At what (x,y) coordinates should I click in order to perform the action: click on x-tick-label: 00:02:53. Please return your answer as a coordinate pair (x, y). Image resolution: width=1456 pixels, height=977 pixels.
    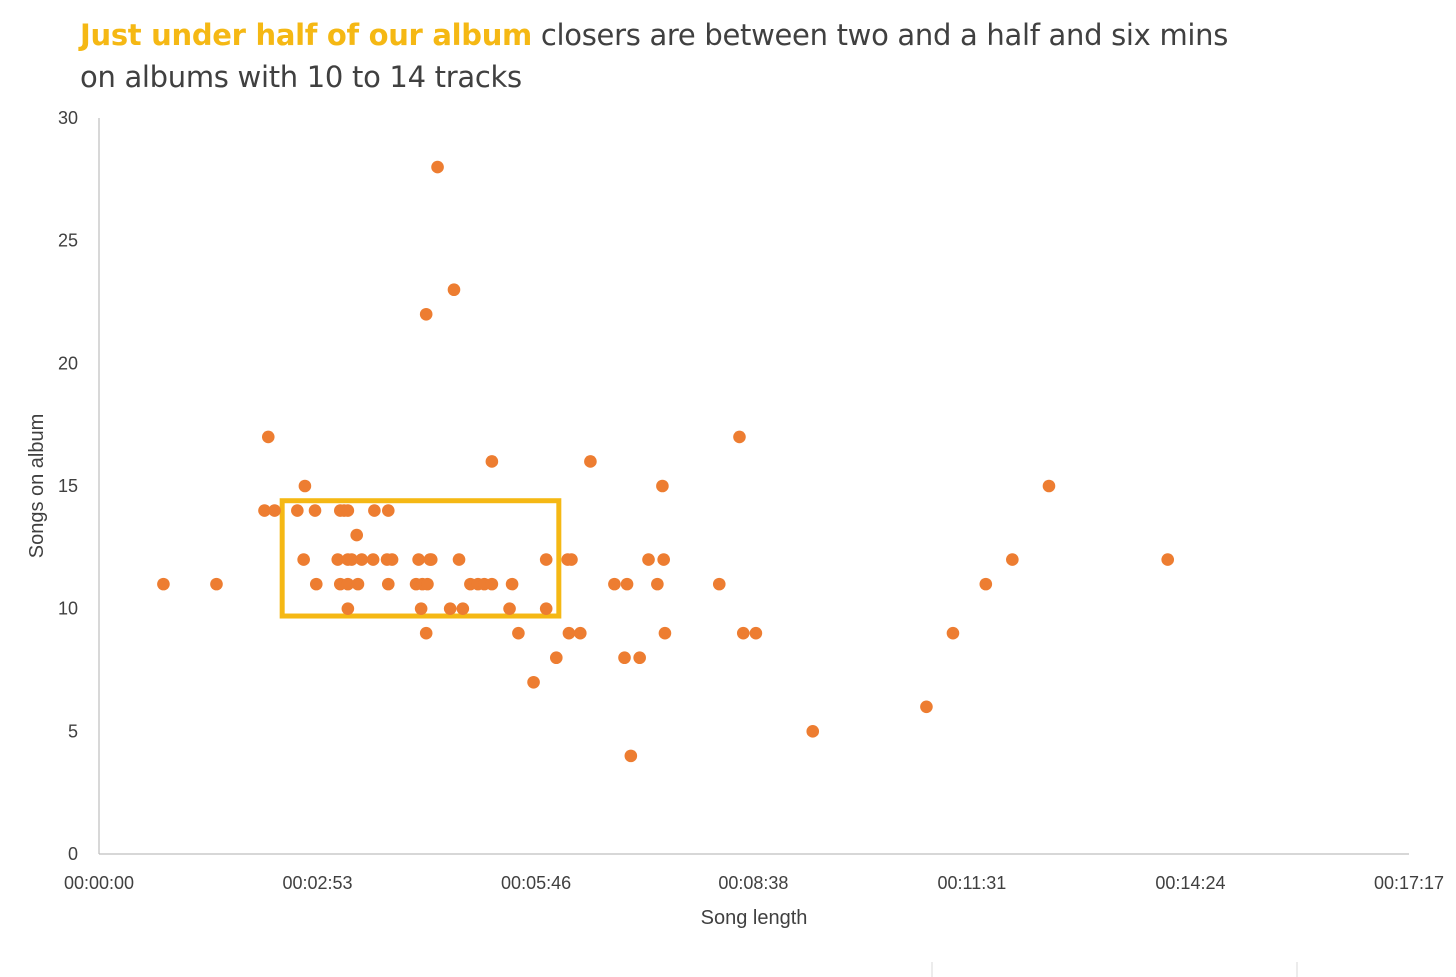
    Looking at the image, I should click on (318, 883).